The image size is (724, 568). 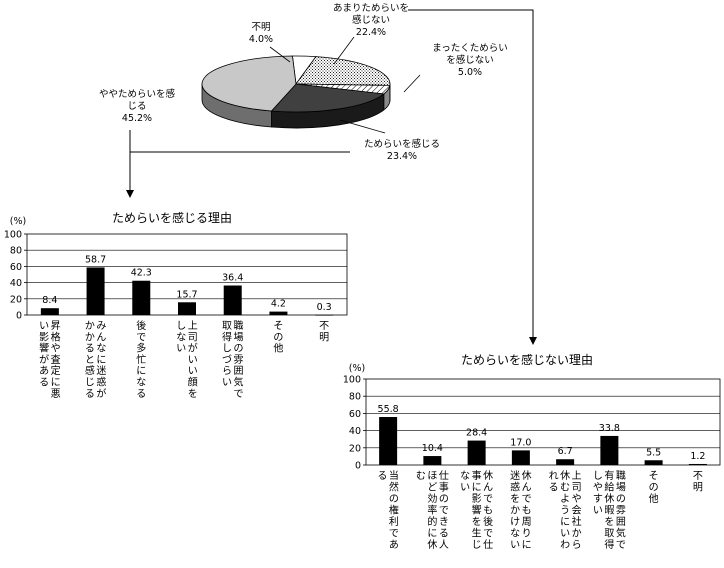 What do you see at coordinates (515, 522) in the screenshot?
I see `category-label-char: け` at bounding box center [515, 522].